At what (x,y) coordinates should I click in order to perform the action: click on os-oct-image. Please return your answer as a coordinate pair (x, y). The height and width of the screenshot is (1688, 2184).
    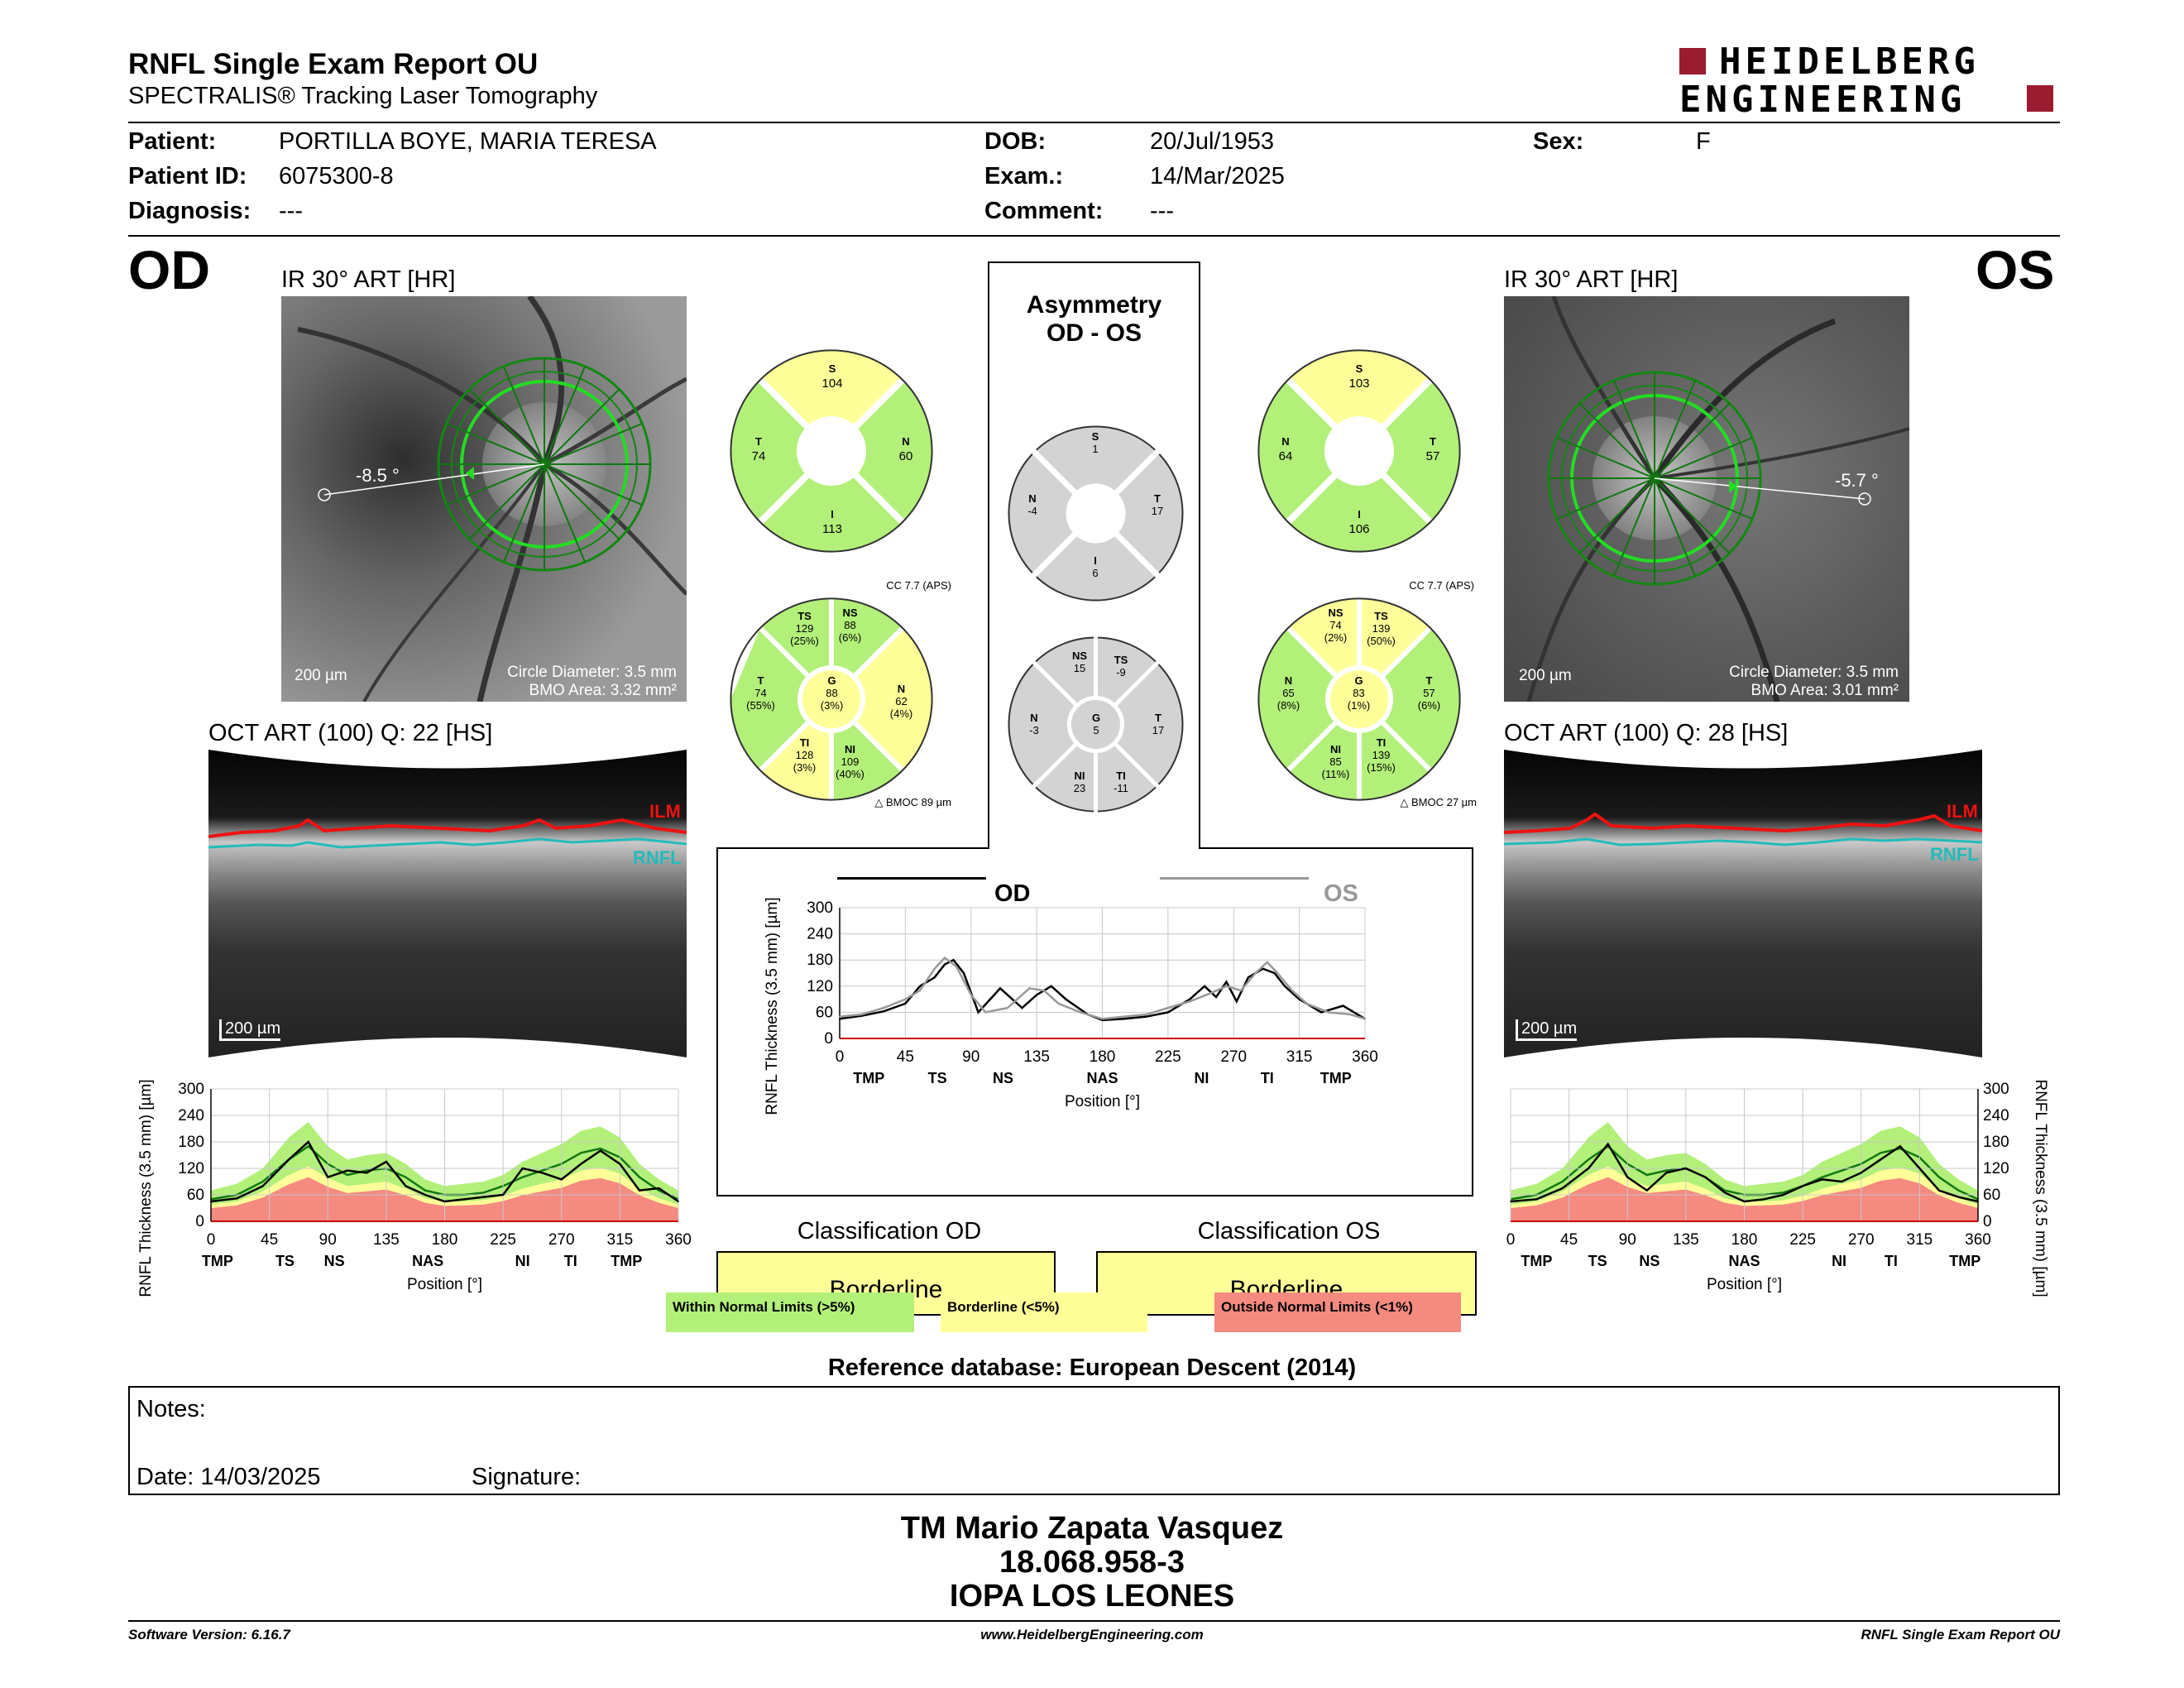
    Looking at the image, I should click on (1743, 903).